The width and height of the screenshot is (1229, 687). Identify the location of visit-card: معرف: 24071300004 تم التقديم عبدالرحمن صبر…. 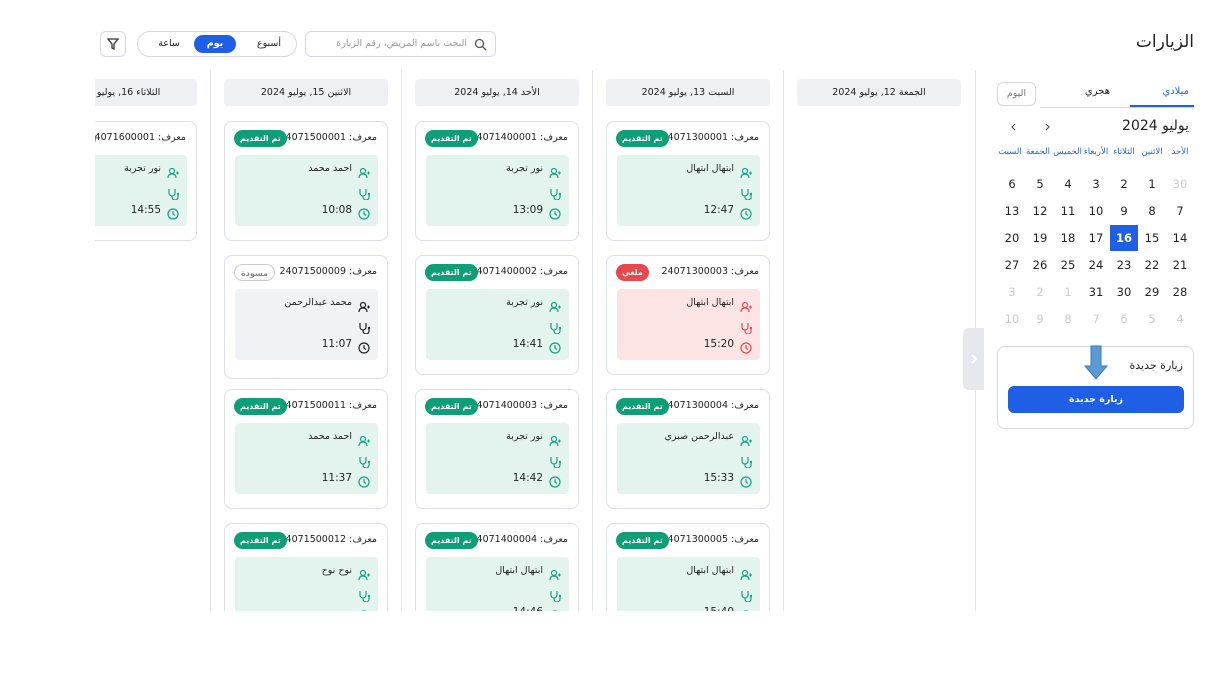
(688, 449).